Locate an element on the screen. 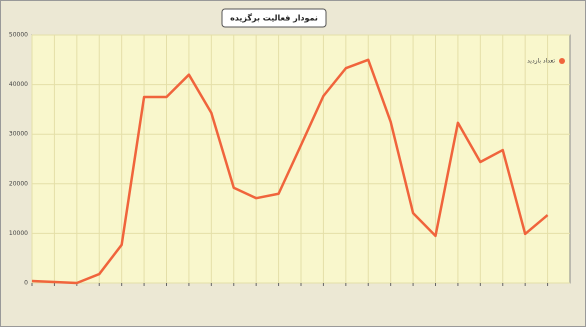 This screenshot has width=586, height=327. y-tick-label: 40000 is located at coordinates (18, 84).